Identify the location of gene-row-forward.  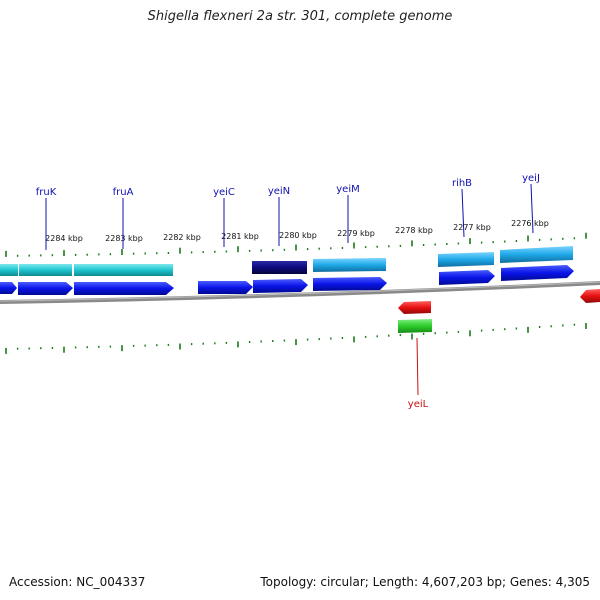
(287, 280).